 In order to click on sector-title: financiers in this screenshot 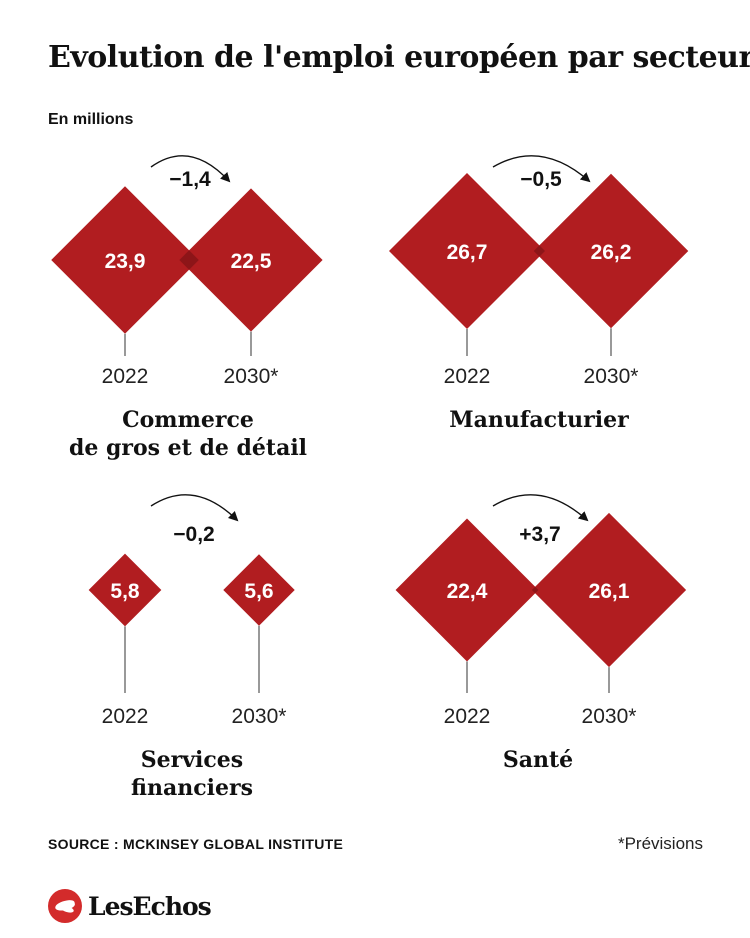, I will do `click(192, 788)`.